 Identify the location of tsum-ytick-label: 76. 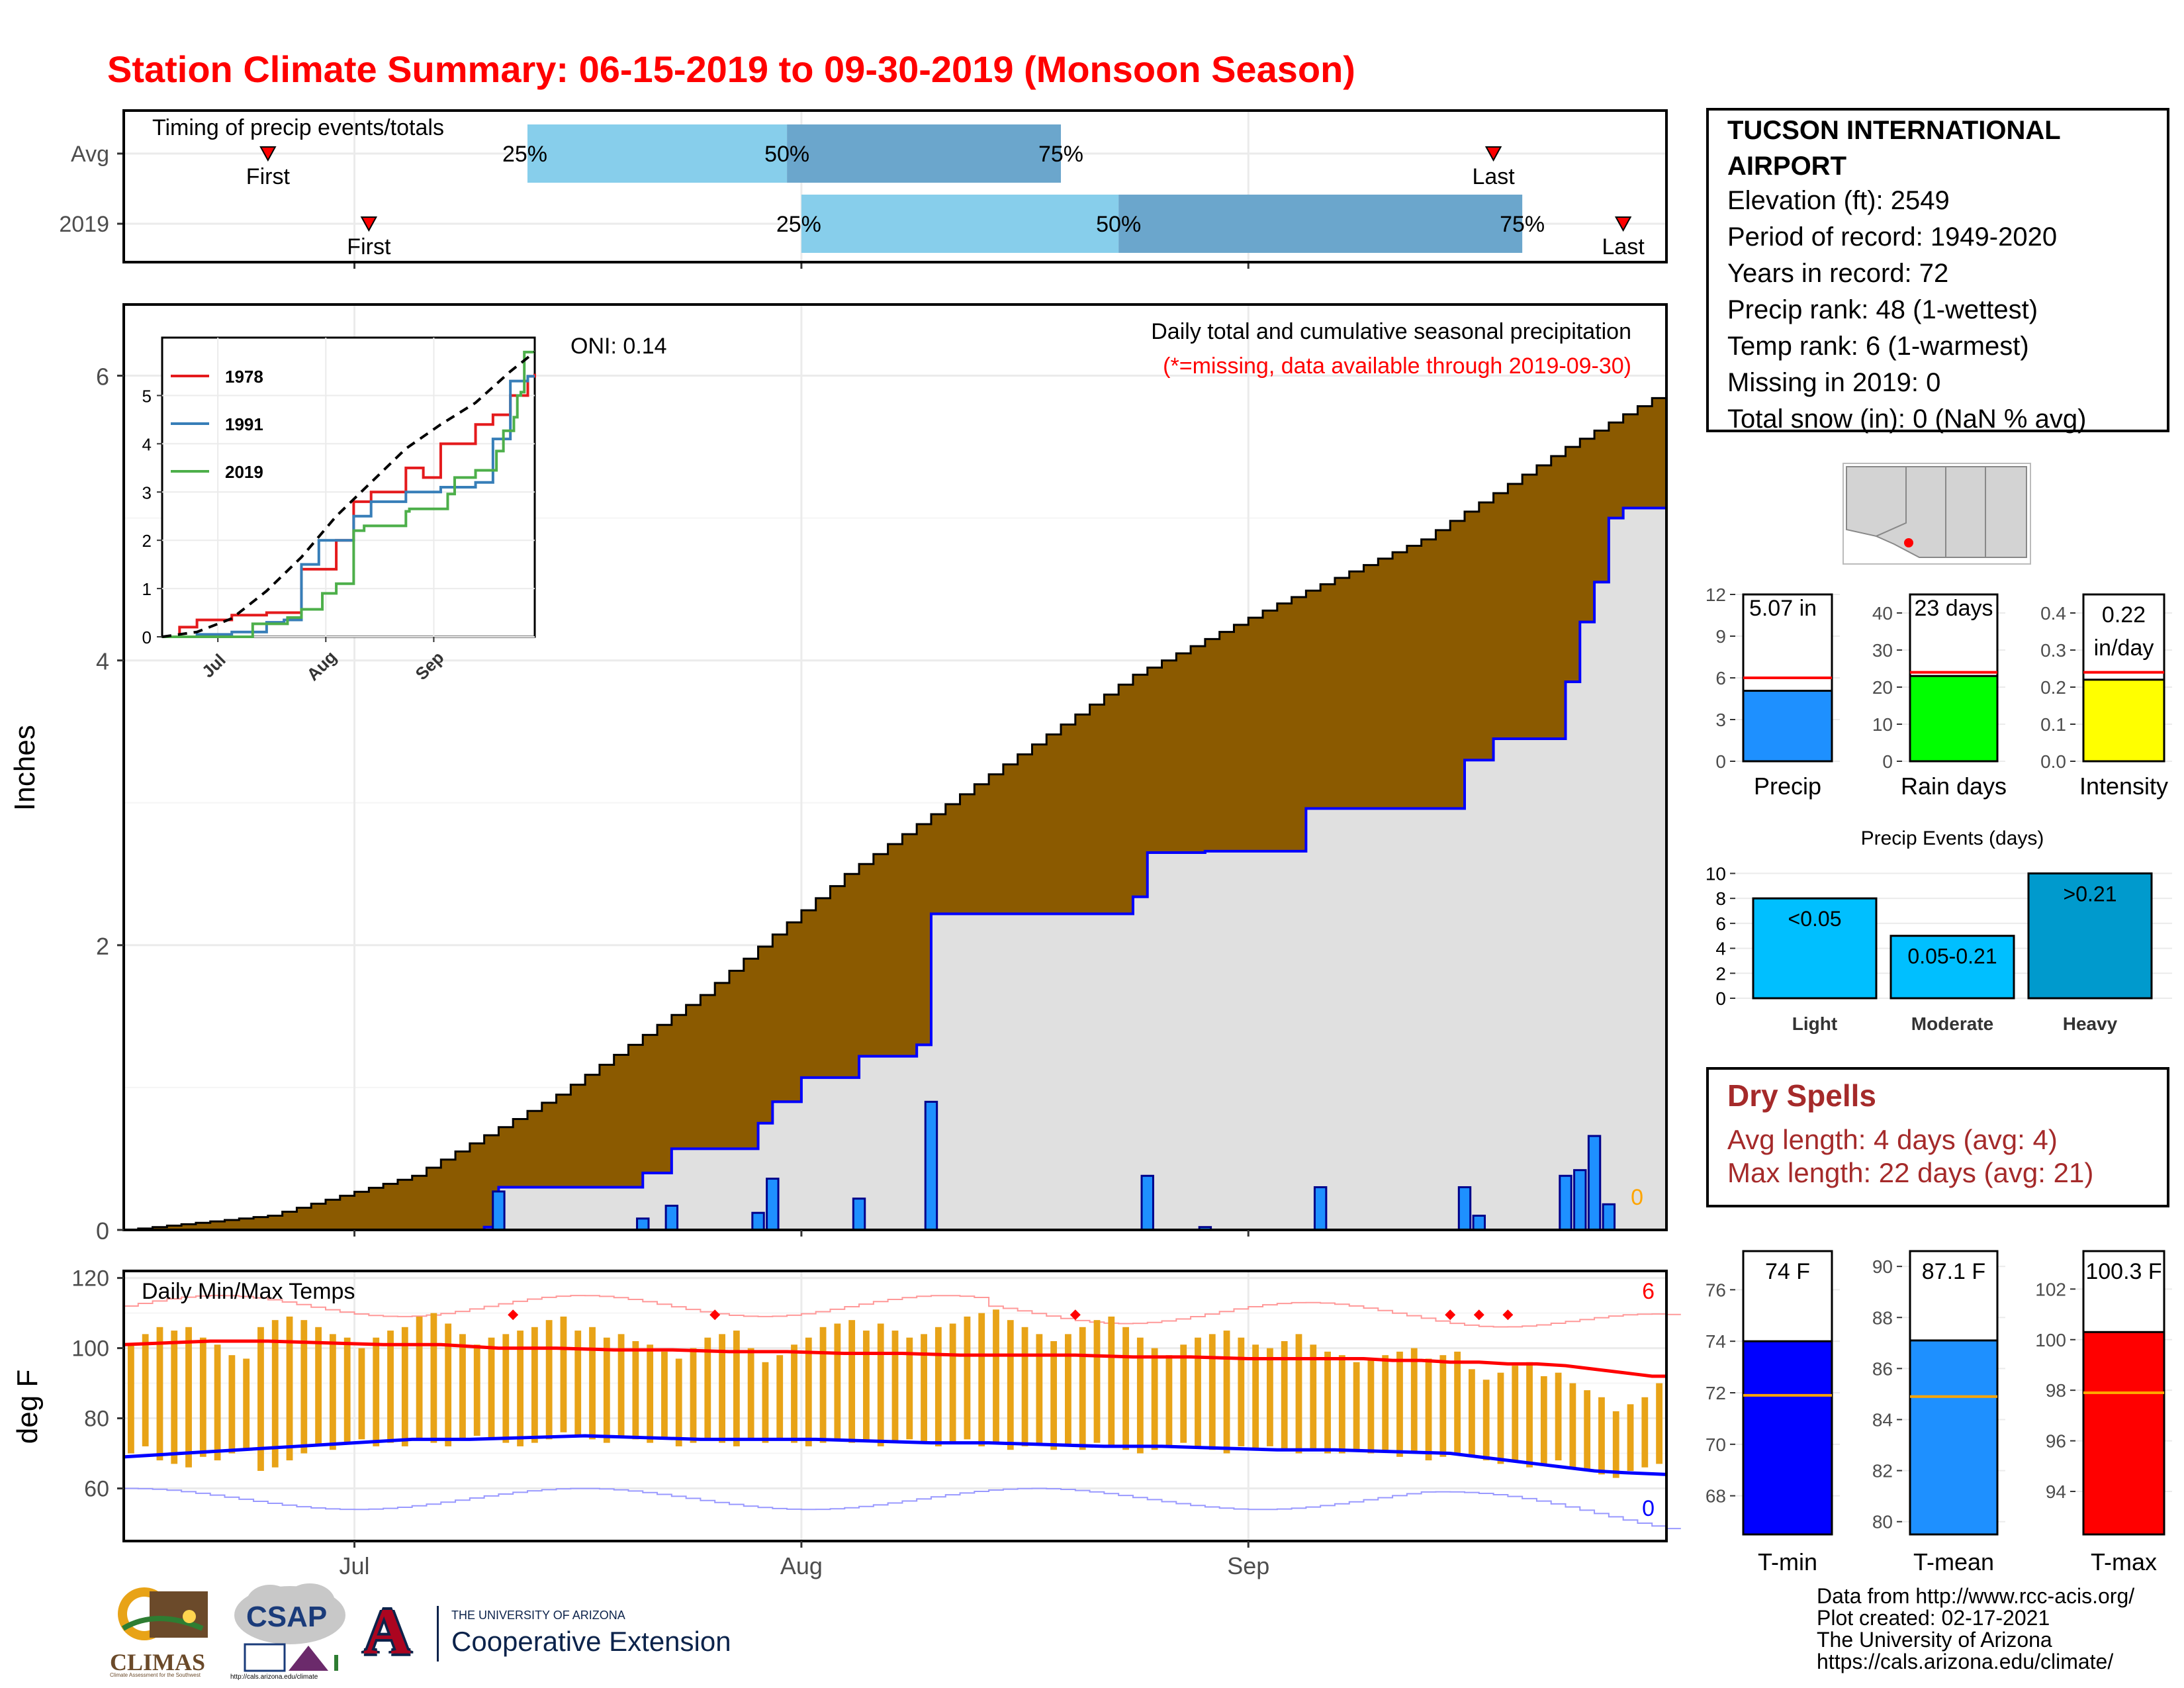
(1716, 1290).